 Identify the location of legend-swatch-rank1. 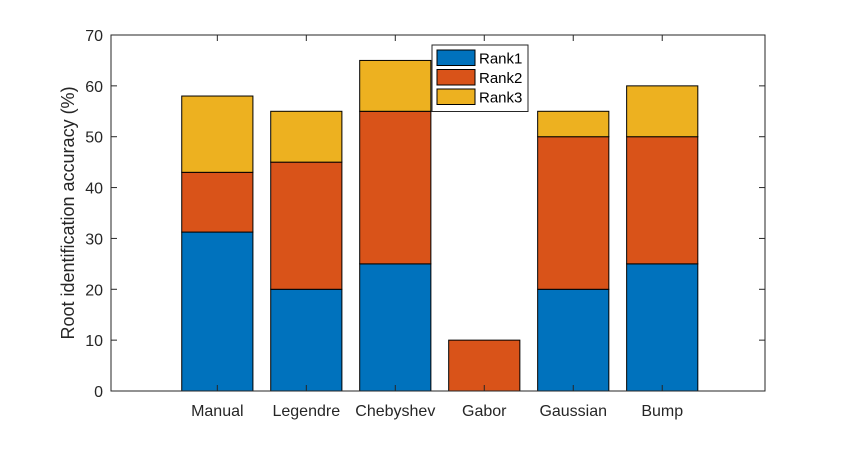
(456, 57).